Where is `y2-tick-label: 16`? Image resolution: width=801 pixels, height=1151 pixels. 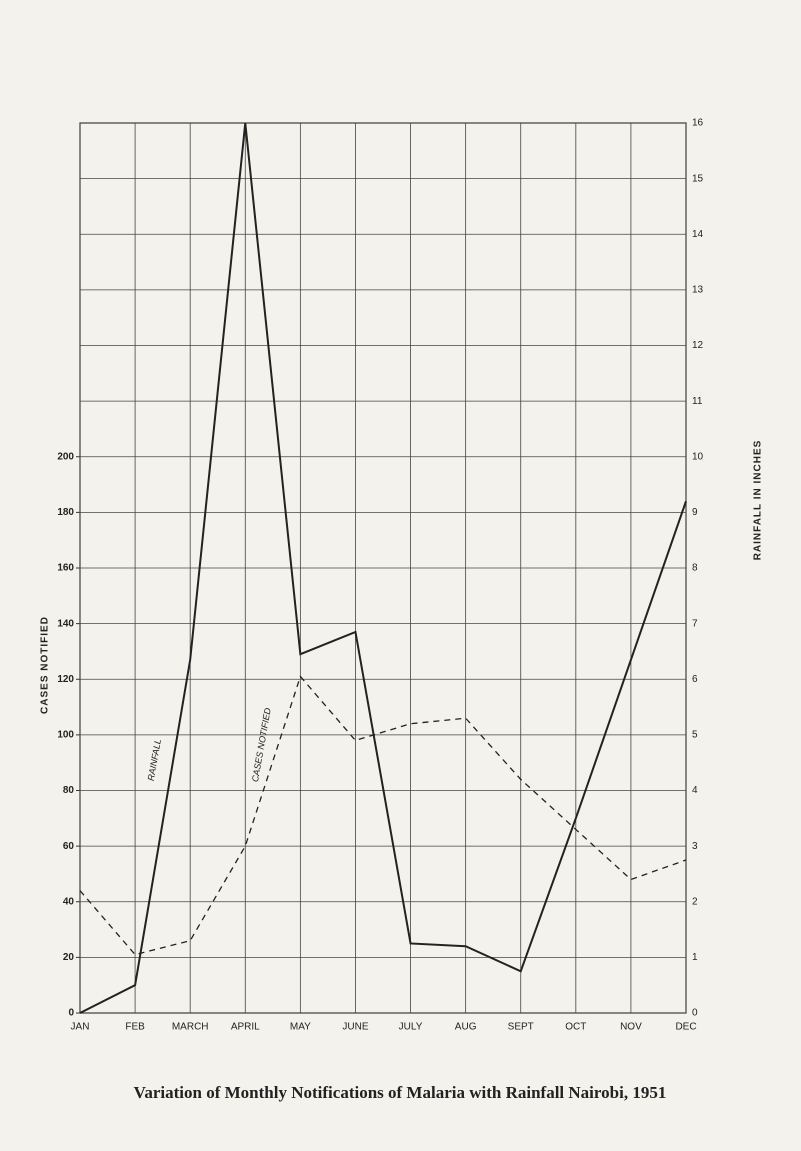
y2-tick-label: 16 is located at coordinates (698, 123).